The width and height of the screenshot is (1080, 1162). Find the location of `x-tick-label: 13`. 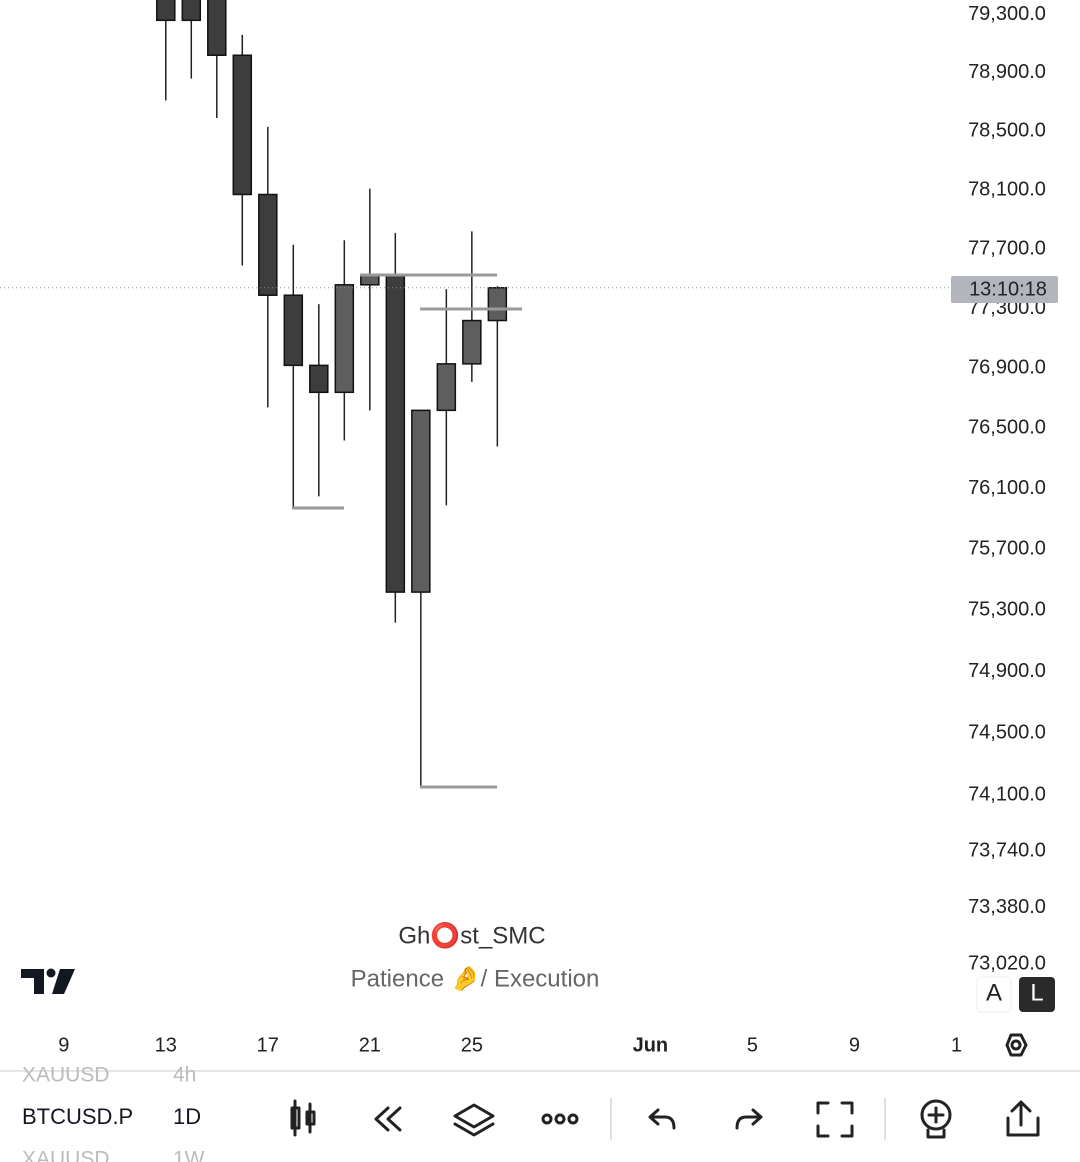

x-tick-label: 13 is located at coordinates (166, 1045).